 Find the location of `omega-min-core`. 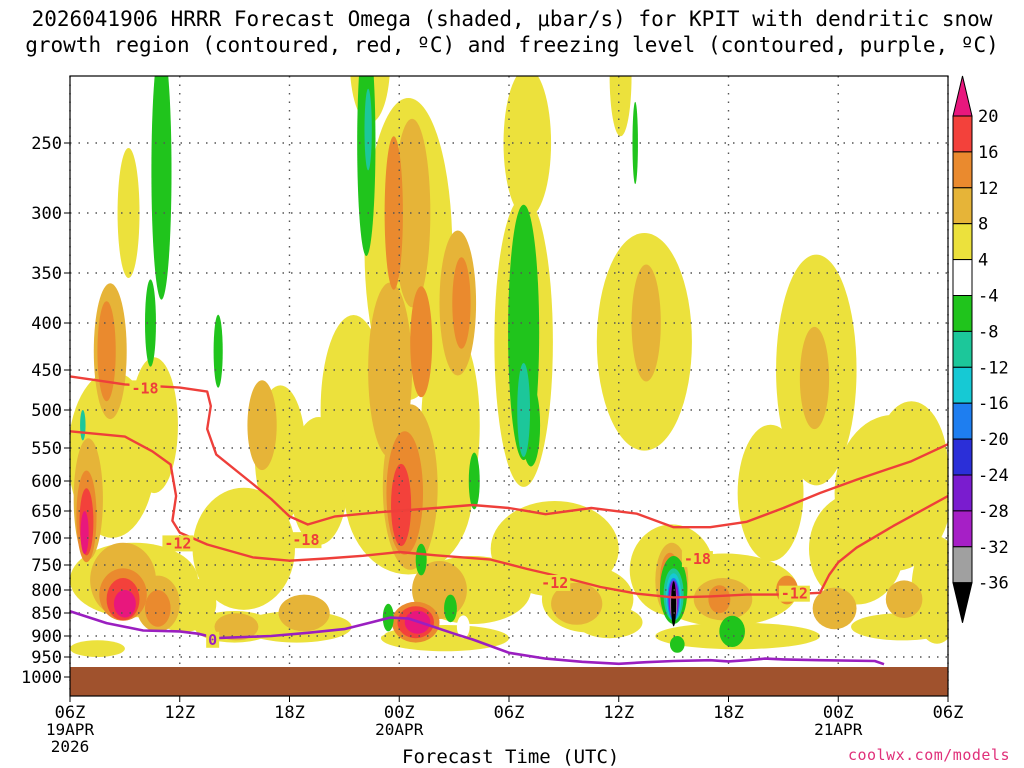

omega-min-core is located at coordinates (674, 604).